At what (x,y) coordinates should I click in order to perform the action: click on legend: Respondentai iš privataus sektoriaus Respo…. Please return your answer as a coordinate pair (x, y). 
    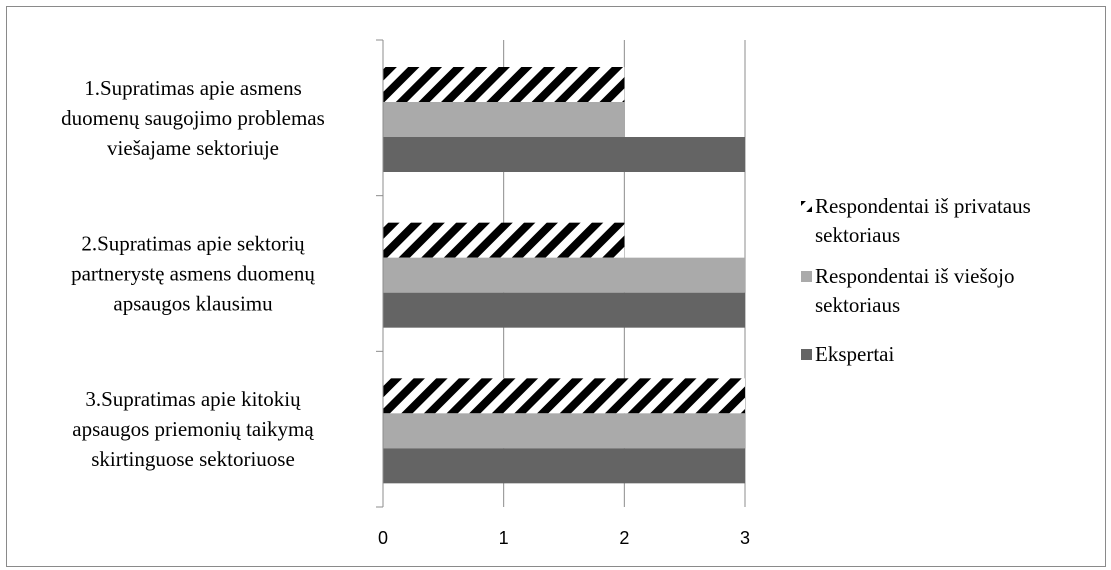
    Looking at the image, I should click on (916, 280).